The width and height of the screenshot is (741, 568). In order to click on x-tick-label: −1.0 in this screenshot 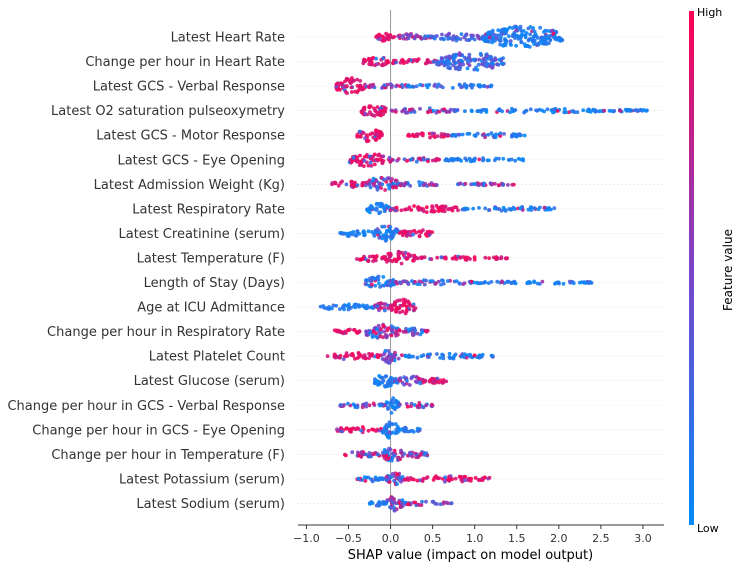, I will do `click(306, 538)`.